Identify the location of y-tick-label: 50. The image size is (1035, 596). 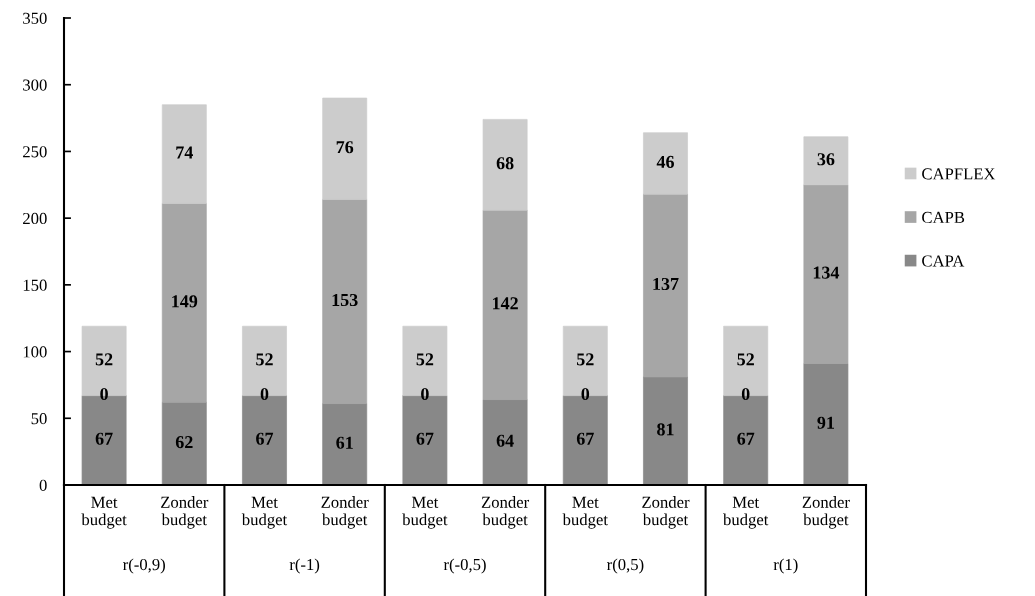
(39, 418).